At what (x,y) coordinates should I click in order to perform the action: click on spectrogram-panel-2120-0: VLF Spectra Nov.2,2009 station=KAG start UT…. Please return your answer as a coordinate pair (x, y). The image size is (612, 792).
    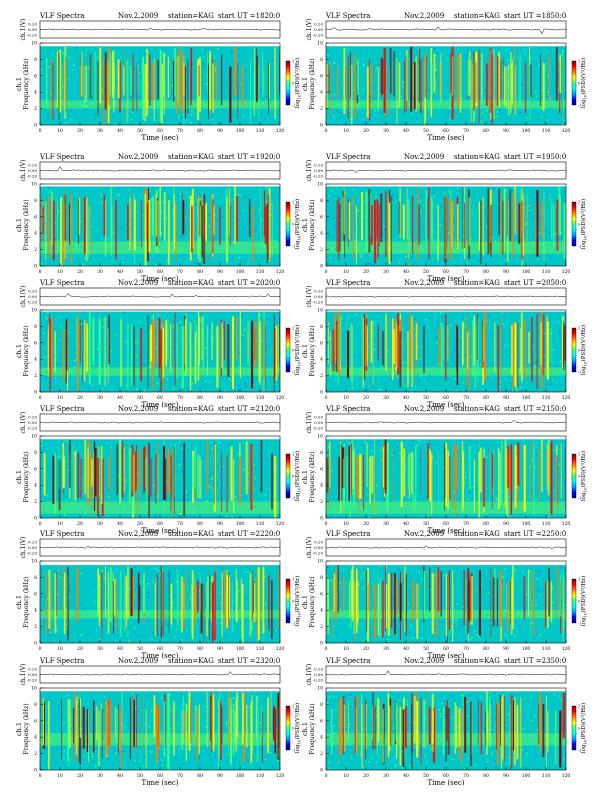
    Looking at the image, I should click on (158, 470).